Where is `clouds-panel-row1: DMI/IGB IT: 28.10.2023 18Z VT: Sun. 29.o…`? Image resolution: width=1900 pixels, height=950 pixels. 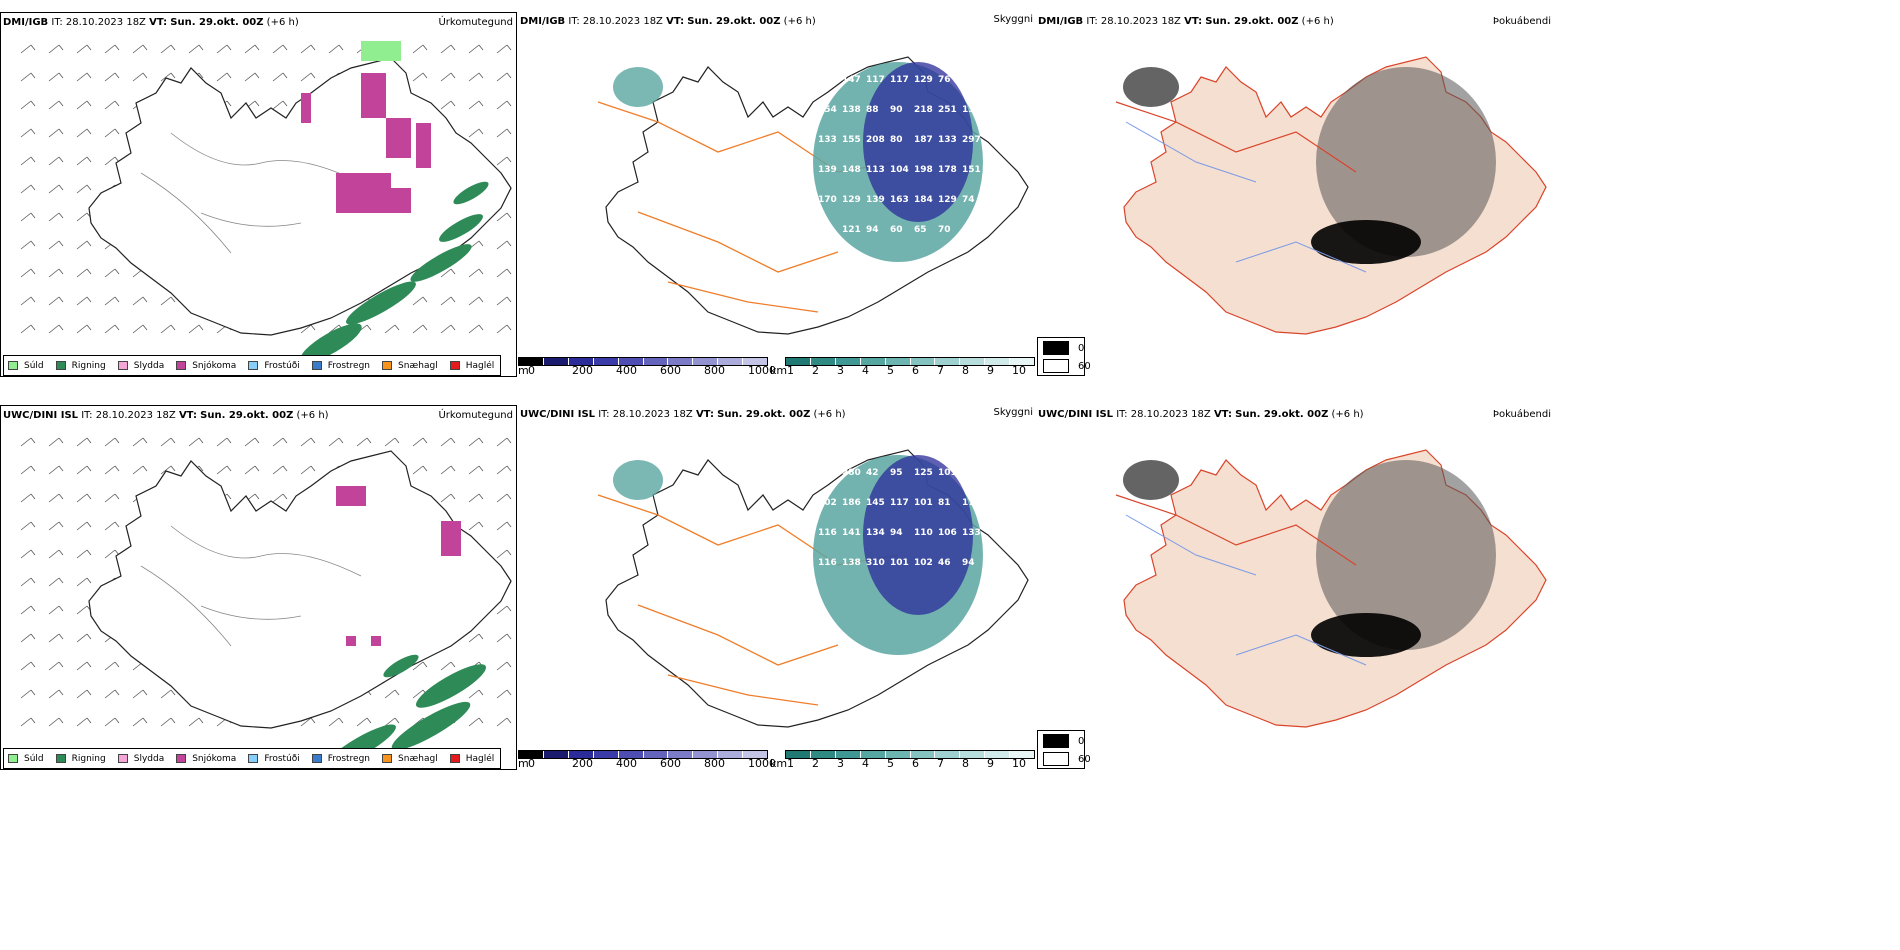
clouds-panel-row1: DMI/IGB IT: 28.10.2023 18Z VT: Sun. 29.o… is located at coordinates (777, 194).